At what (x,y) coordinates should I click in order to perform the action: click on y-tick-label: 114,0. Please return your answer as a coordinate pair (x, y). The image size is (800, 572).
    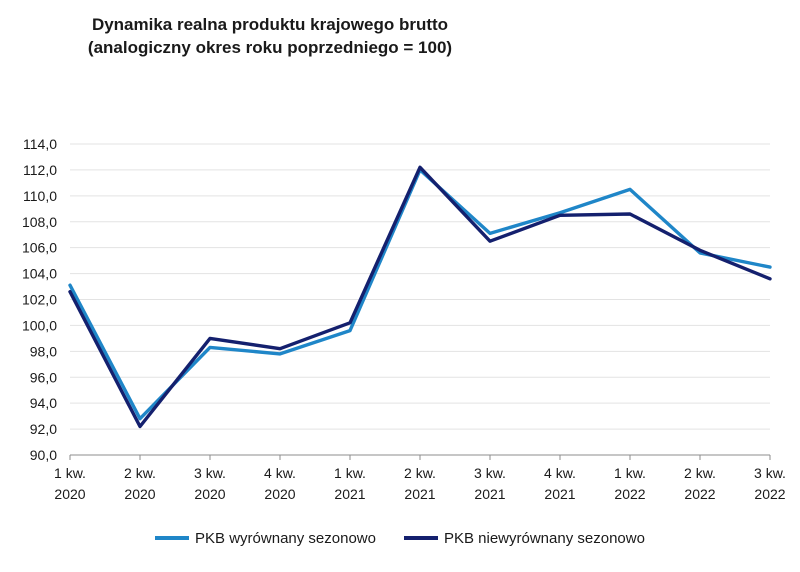
    Looking at the image, I should click on (40, 144).